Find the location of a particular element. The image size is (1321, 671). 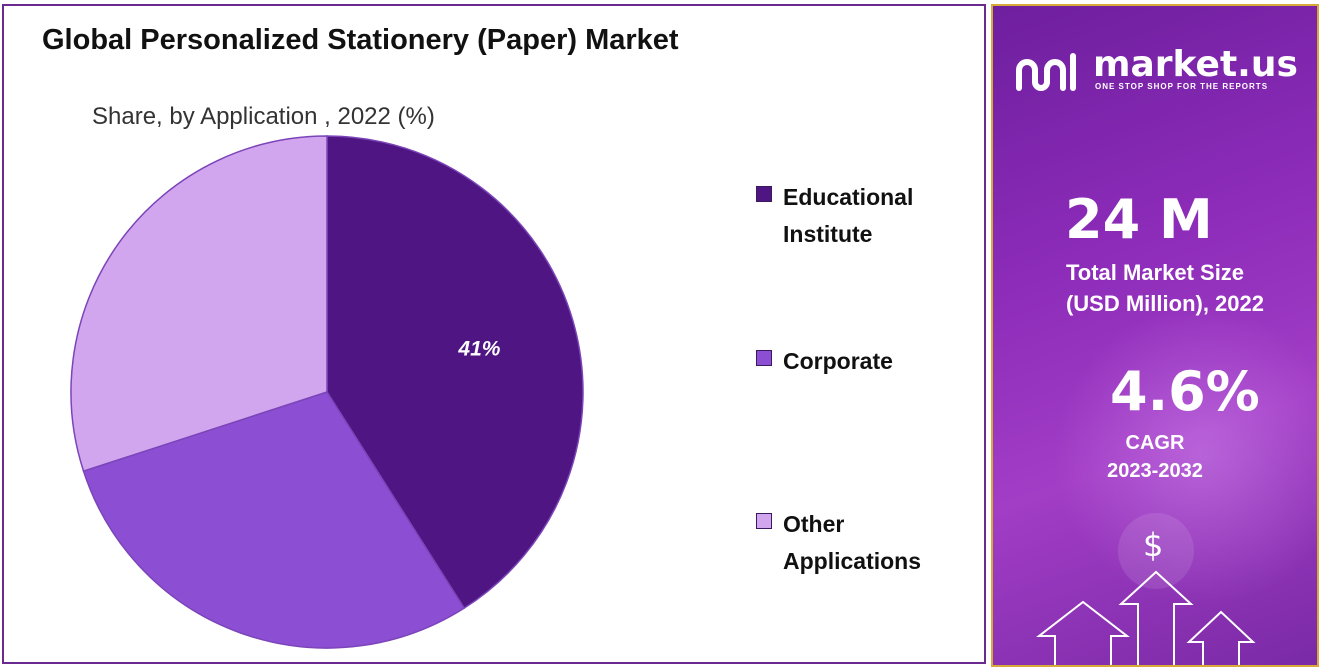

market-size-caption-line2: (USD Million), 2022 is located at coordinates (1165, 303).